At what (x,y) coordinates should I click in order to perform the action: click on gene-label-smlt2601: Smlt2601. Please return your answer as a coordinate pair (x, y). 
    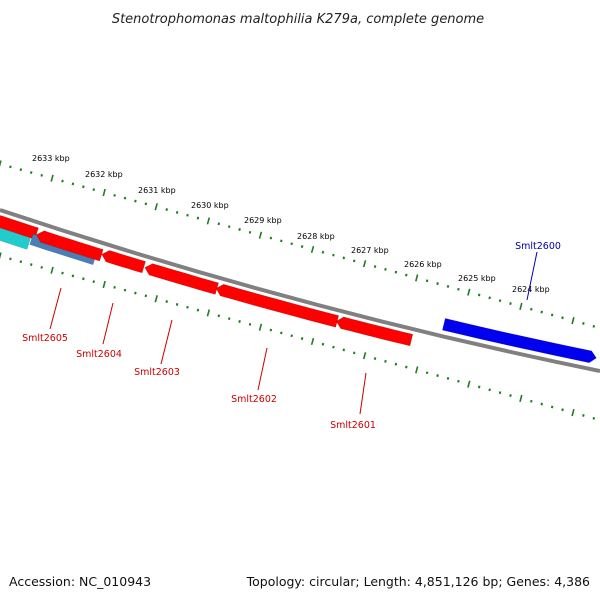
    Looking at the image, I should click on (353, 425).